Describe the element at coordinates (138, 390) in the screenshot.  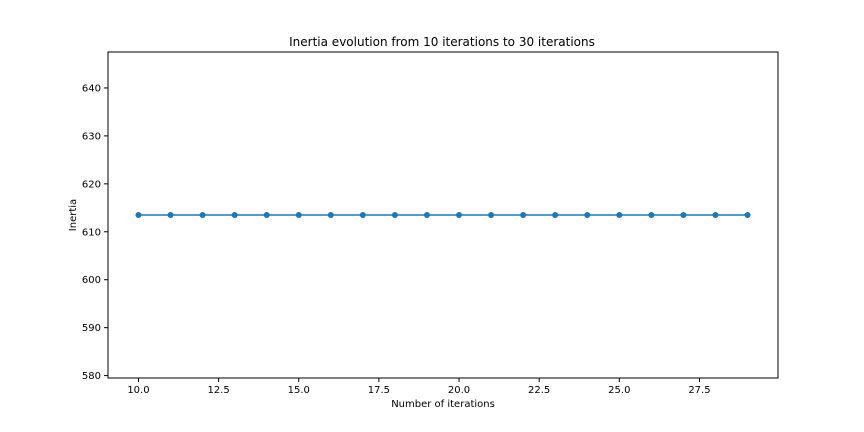
I see `x-tick-label: 10.0` at that location.